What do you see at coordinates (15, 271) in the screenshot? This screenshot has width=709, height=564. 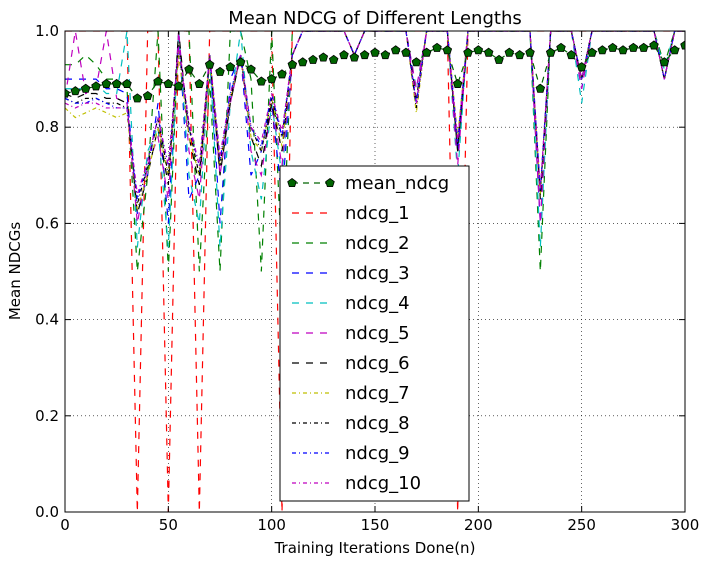 I see `y-axis-label: Mean NDCGs` at bounding box center [15, 271].